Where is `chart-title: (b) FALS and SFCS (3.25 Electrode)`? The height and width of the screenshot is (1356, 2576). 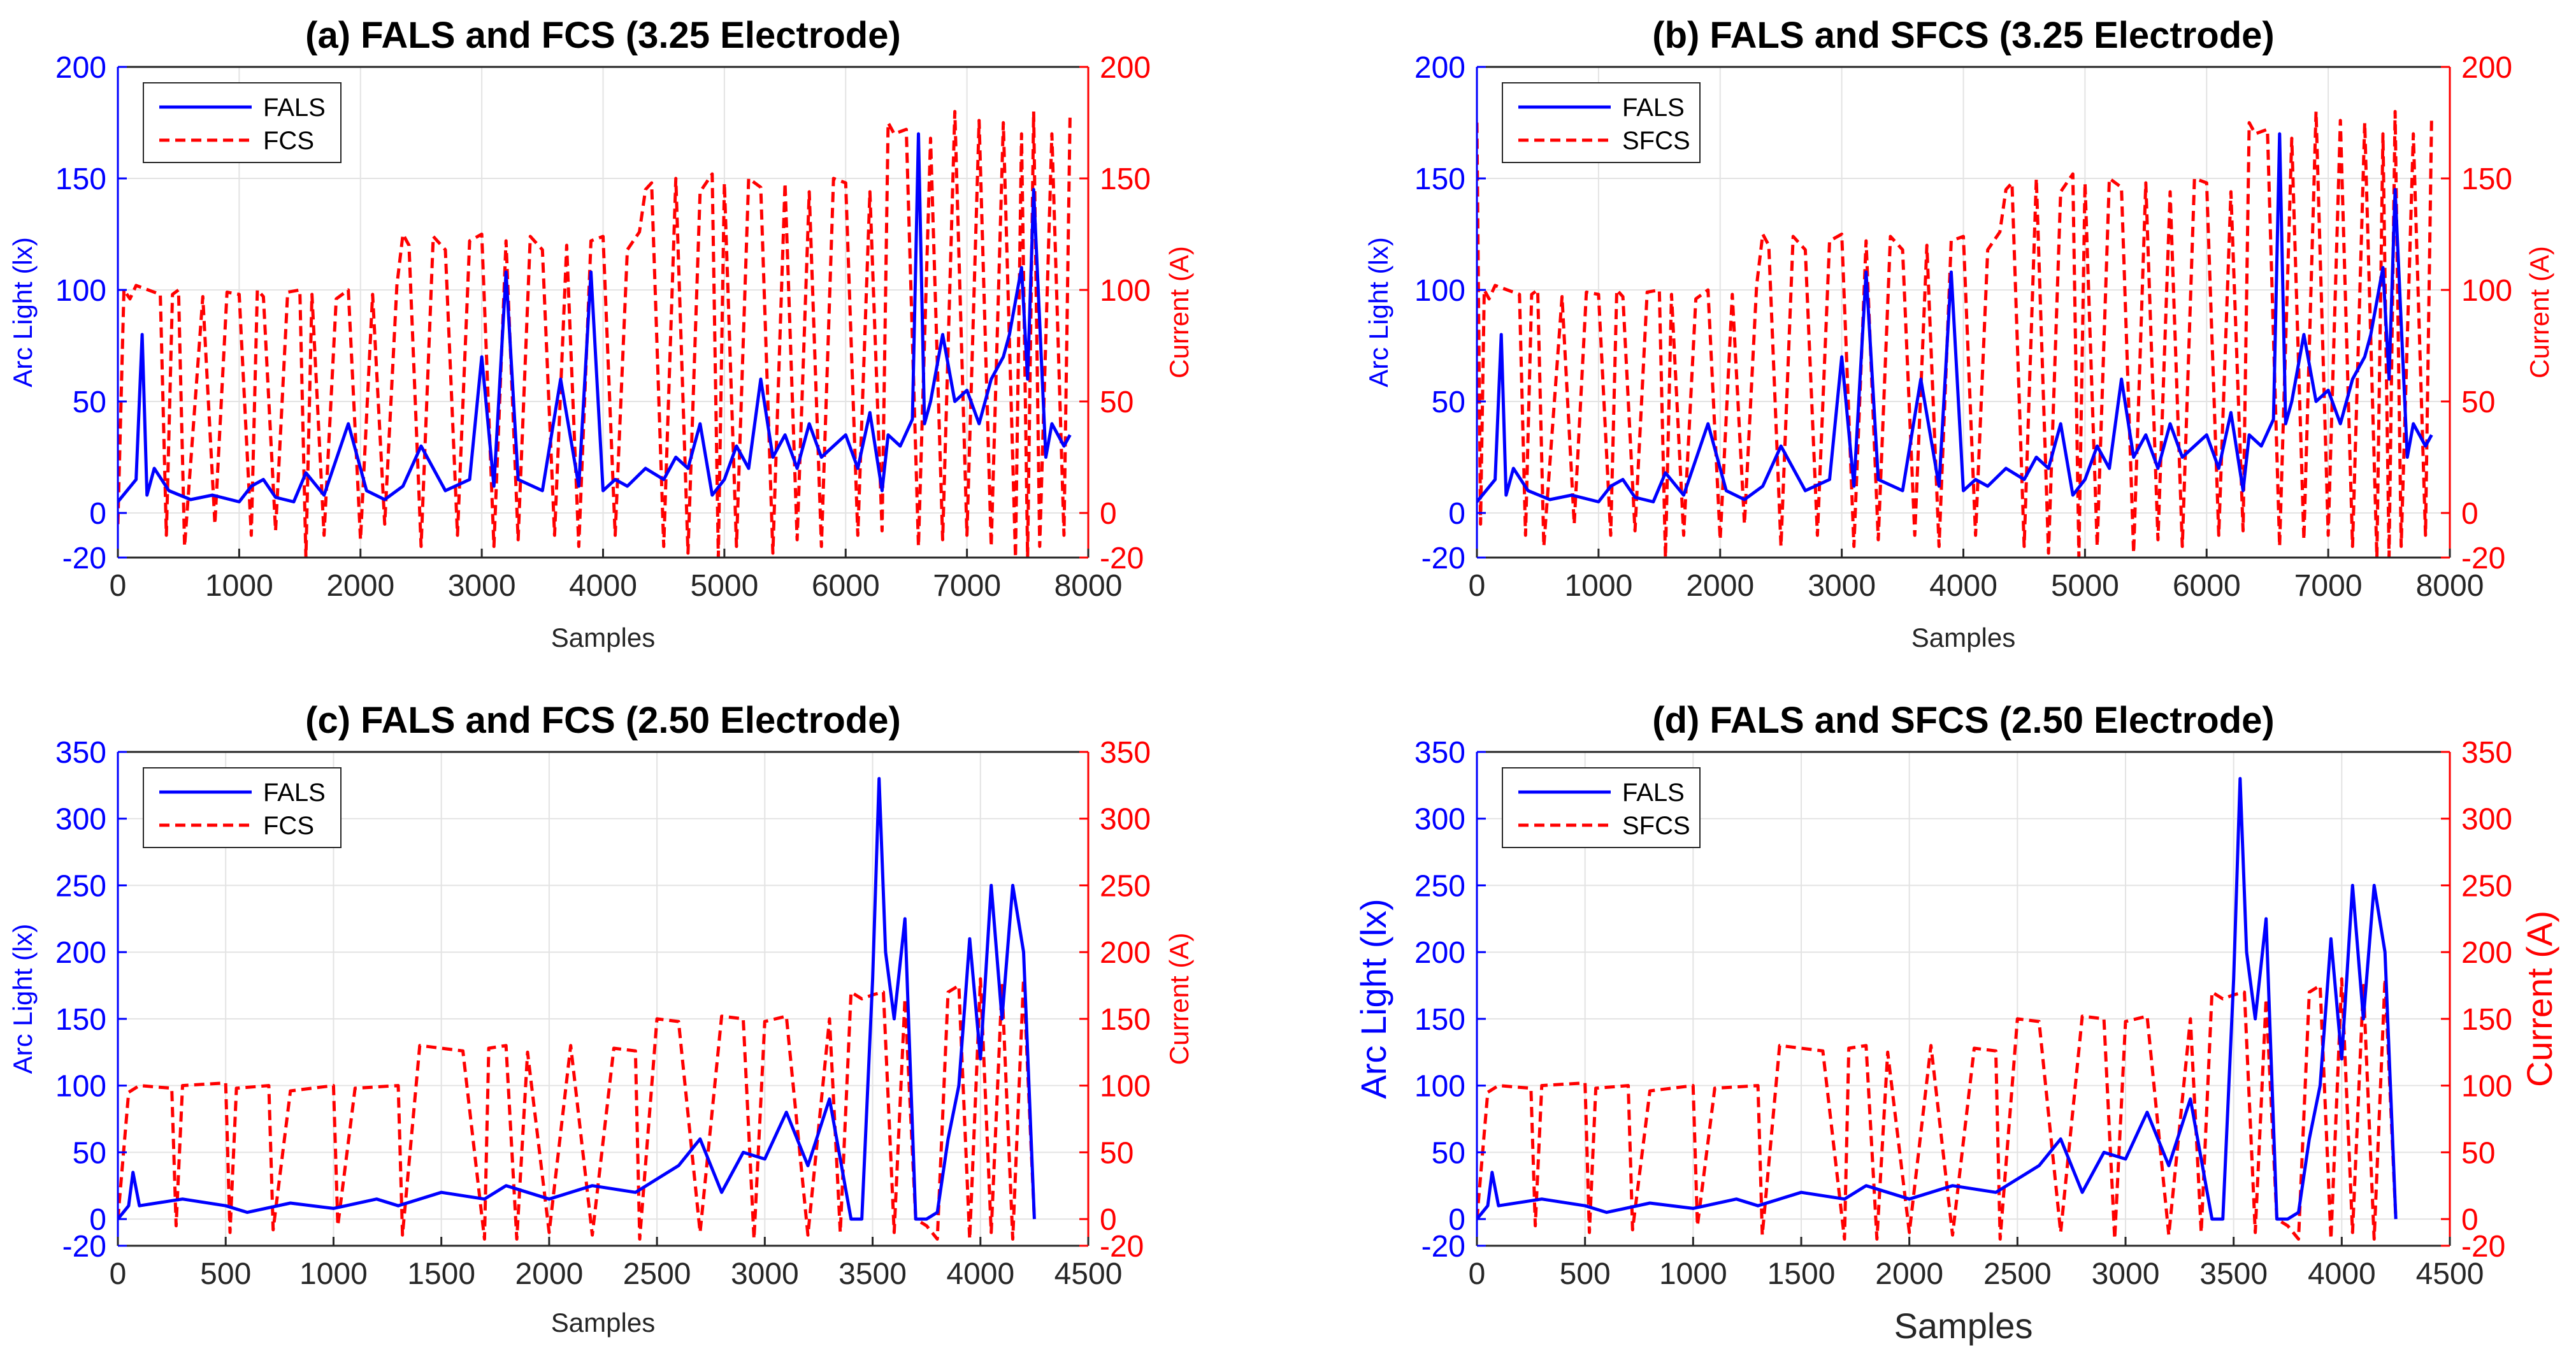 chart-title: (b) FALS and SFCS (3.25 Electrode) is located at coordinates (1963, 35).